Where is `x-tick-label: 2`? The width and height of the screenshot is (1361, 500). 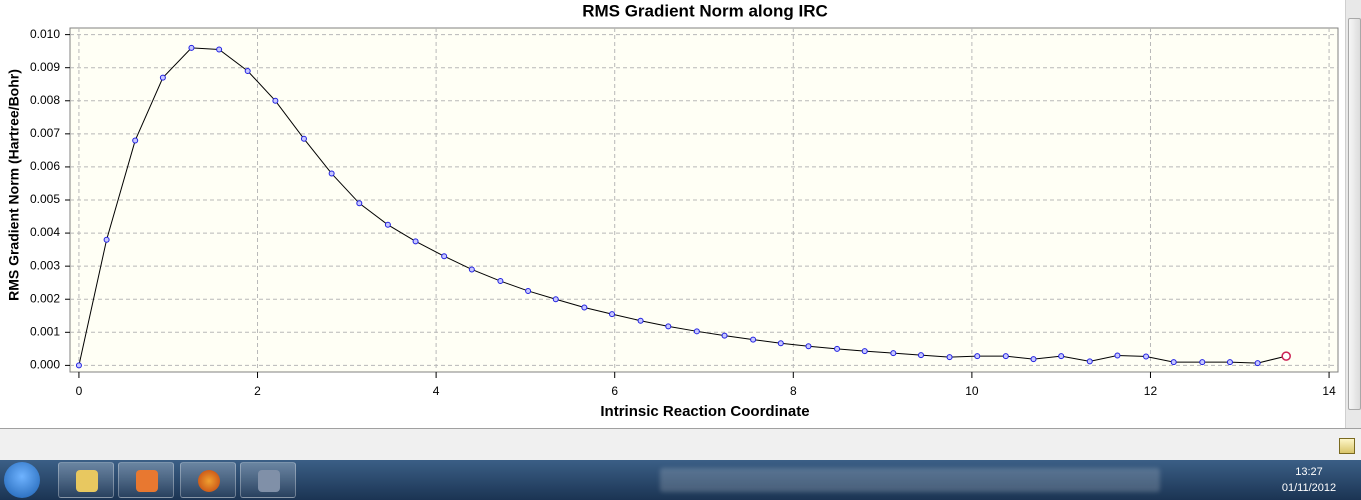
x-tick-label: 2 is located at coordinates (257, 391).